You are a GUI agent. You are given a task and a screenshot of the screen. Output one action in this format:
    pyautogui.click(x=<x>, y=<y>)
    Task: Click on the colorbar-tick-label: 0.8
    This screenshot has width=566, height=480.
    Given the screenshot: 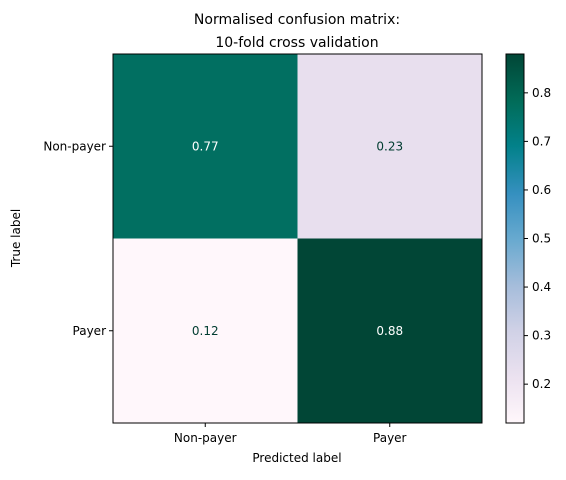 What is the action you would take?
    pyautogui.click(x=541, y=93)
    